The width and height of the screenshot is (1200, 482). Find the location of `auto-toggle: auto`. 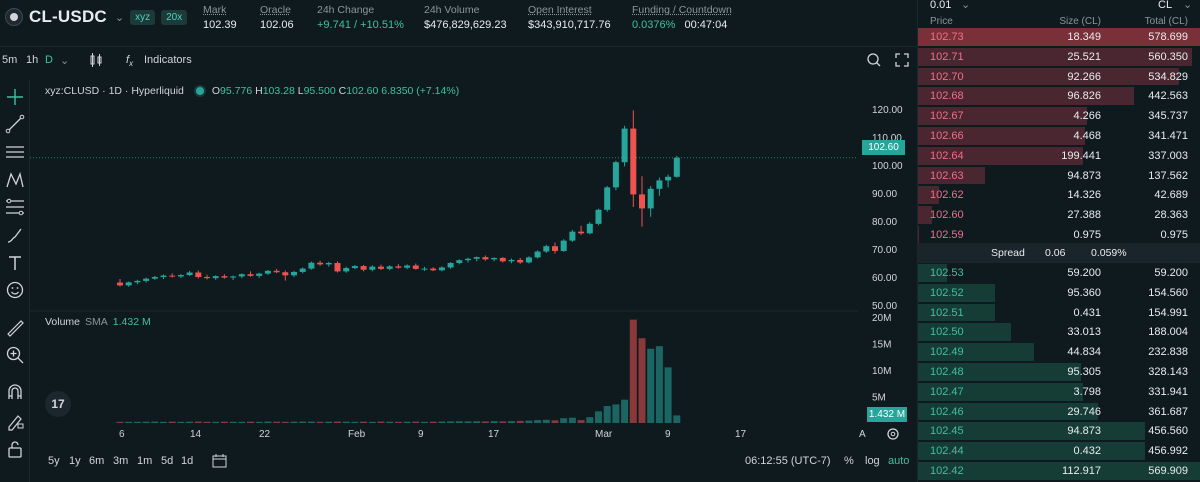

auto-toggle: auto is located at coordinates (899, 461).